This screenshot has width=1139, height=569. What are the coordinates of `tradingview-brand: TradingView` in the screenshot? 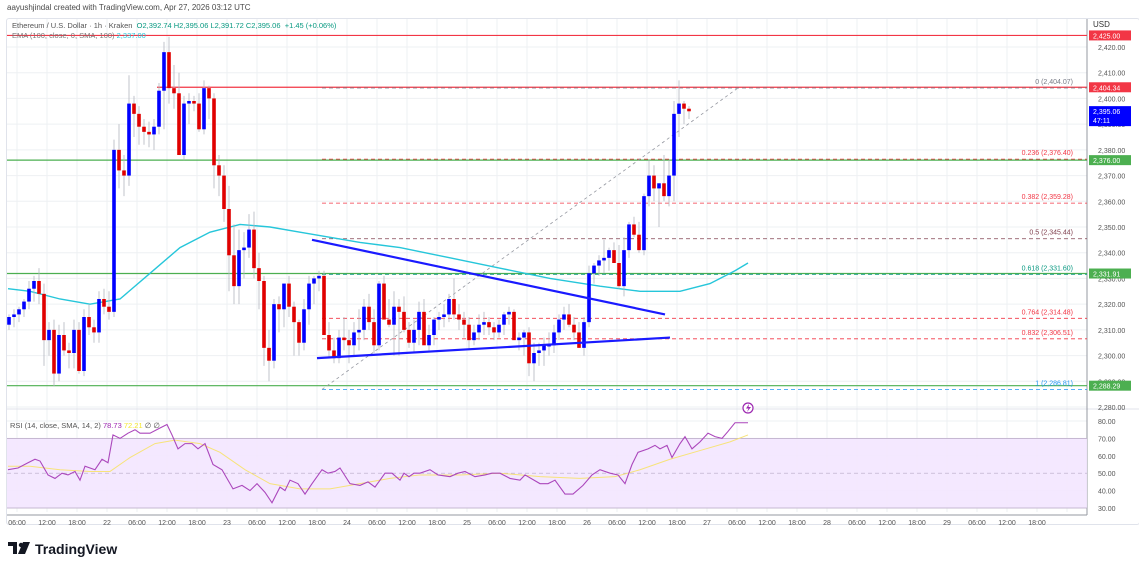 It's located at (62, 549).